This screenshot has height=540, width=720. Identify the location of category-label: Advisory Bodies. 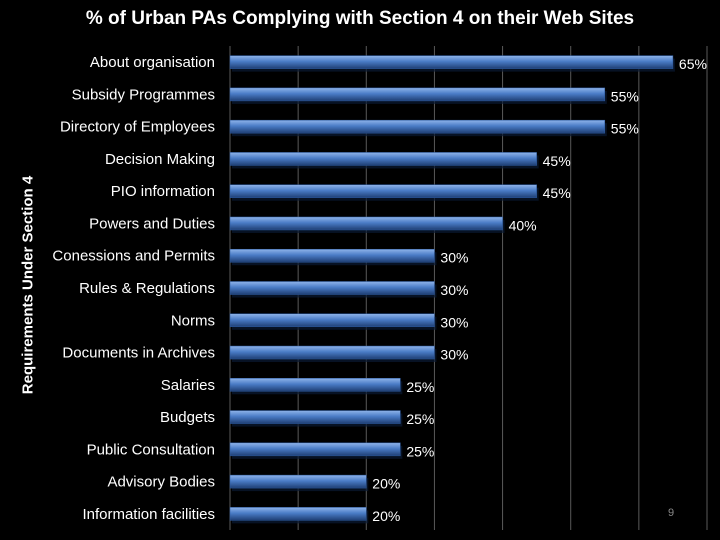
(161, 482).